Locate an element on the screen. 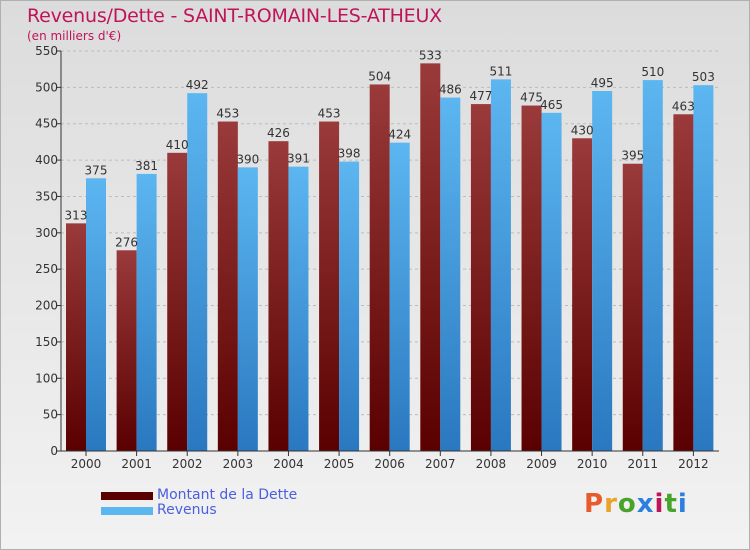 The height and width of the screenshot is (550, 750). bar-dette-2004 is located at coordinates (278, 296).